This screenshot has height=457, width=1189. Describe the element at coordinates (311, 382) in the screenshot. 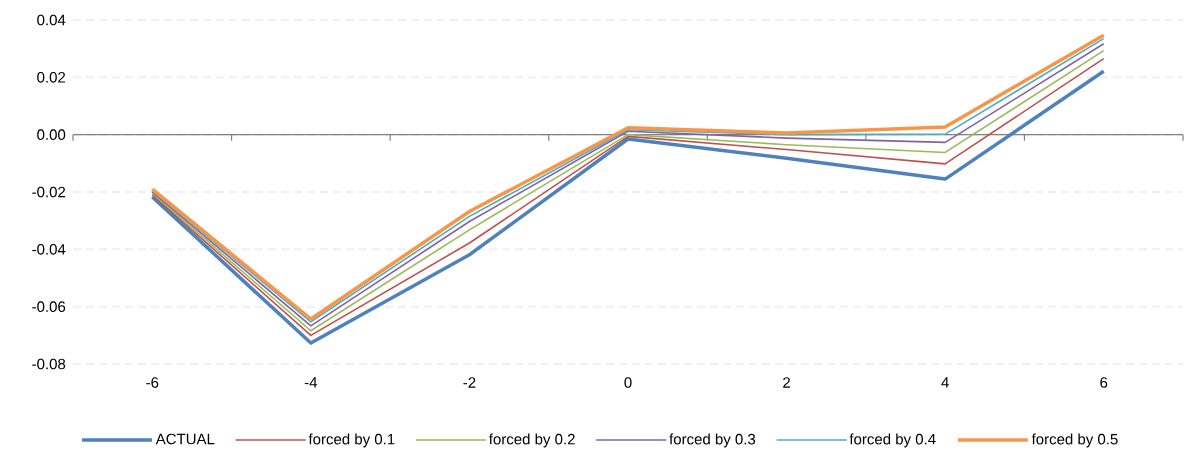

I see `x-tick-label: -4` at that location.